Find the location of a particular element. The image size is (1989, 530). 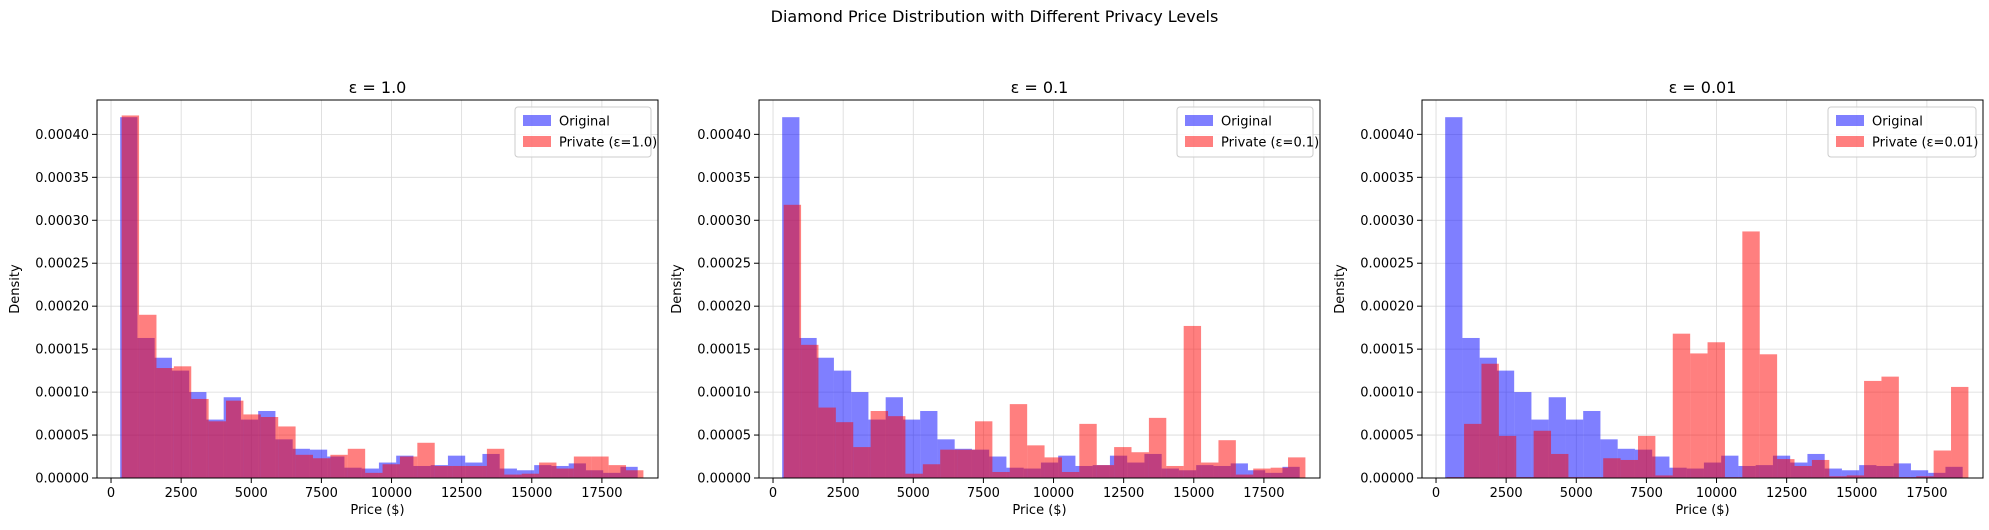

x-axis-label: Price ($) is located at coordinates (377, 510).